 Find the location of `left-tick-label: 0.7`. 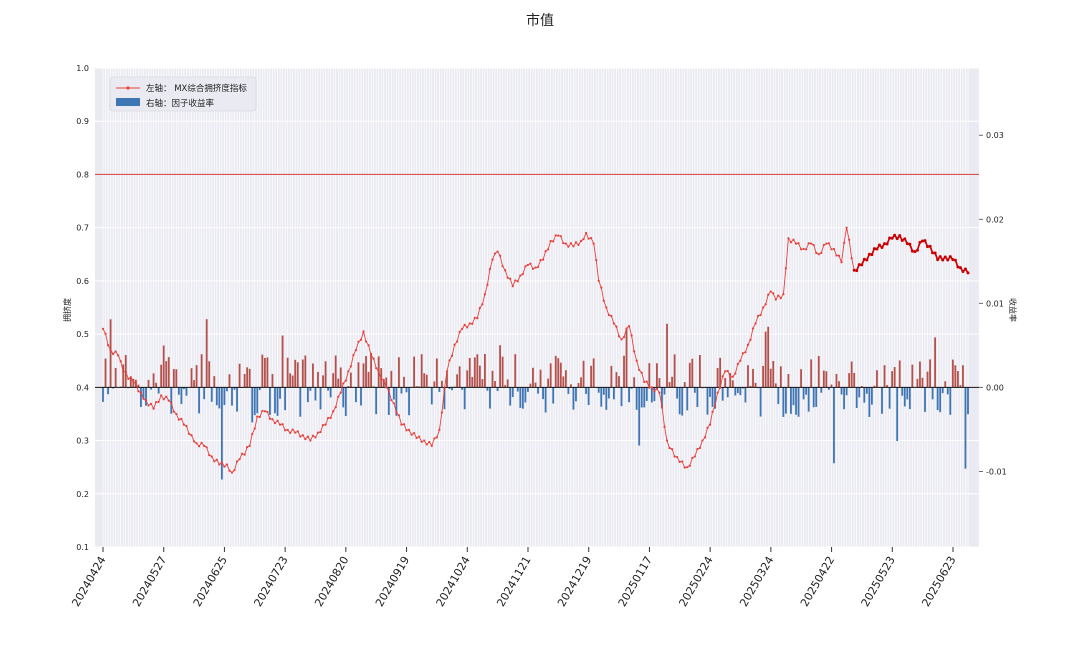

left-tick-label: 0.7 is located at coordinates (82, 228).